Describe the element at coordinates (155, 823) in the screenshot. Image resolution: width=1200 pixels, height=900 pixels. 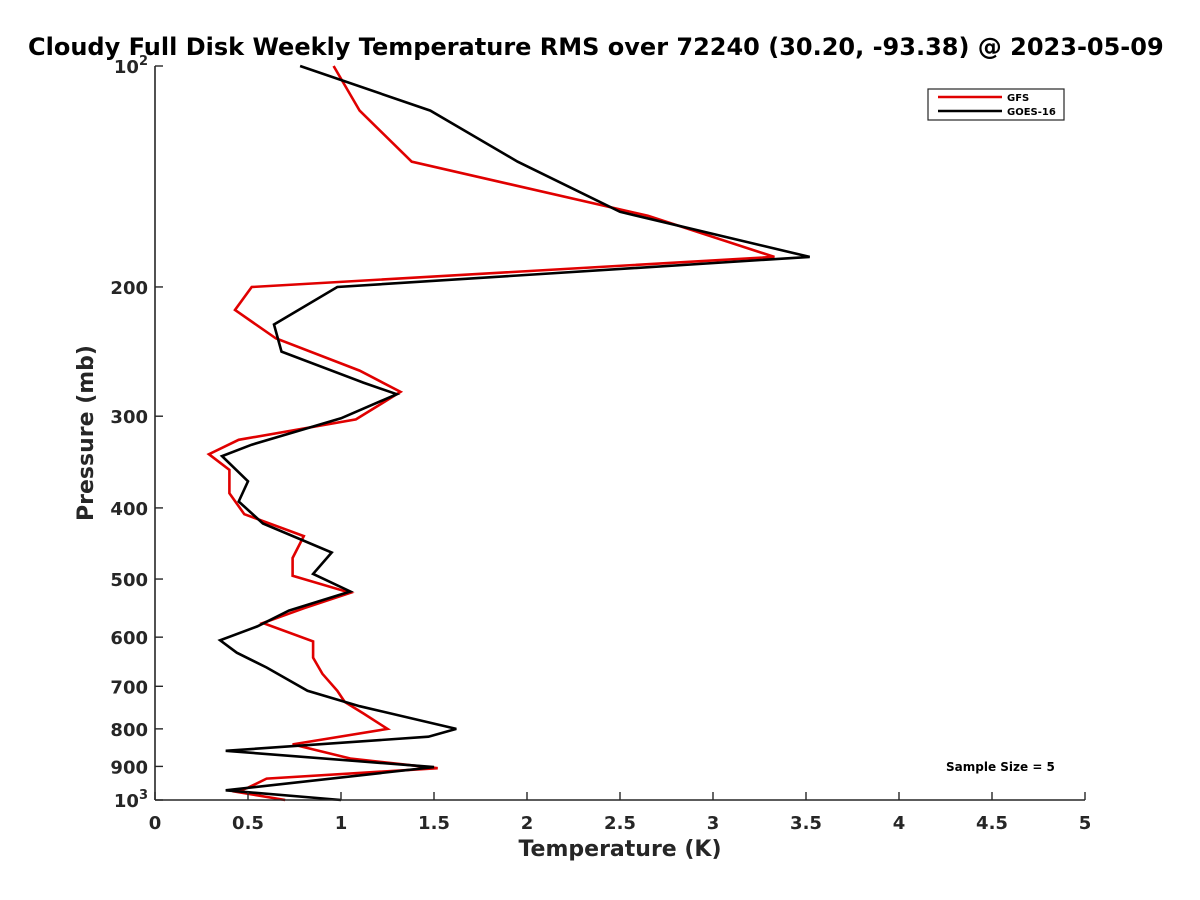
I see `x-tick-label: 0` at that location.